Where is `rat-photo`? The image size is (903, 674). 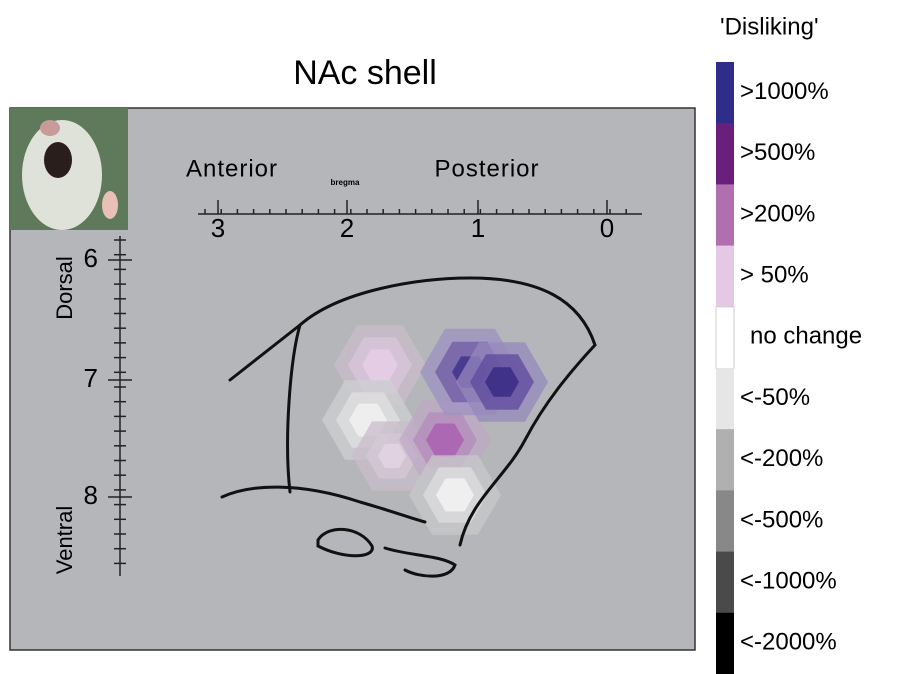 rat-photo is located at coordinates (69, 169).